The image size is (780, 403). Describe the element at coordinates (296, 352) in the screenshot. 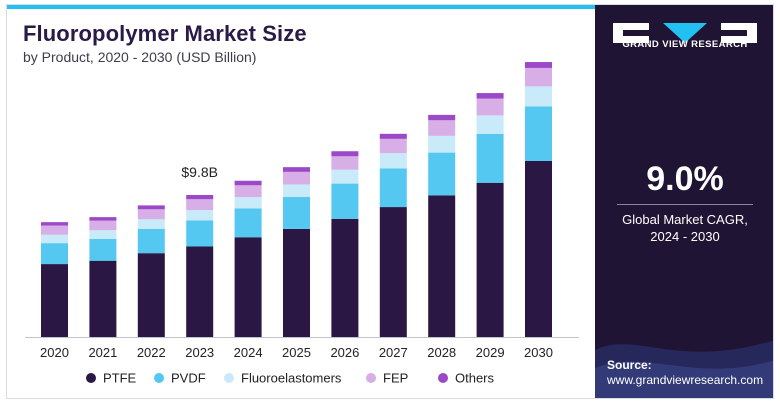

I see `x-tick-label-2025: 2025` at that location.